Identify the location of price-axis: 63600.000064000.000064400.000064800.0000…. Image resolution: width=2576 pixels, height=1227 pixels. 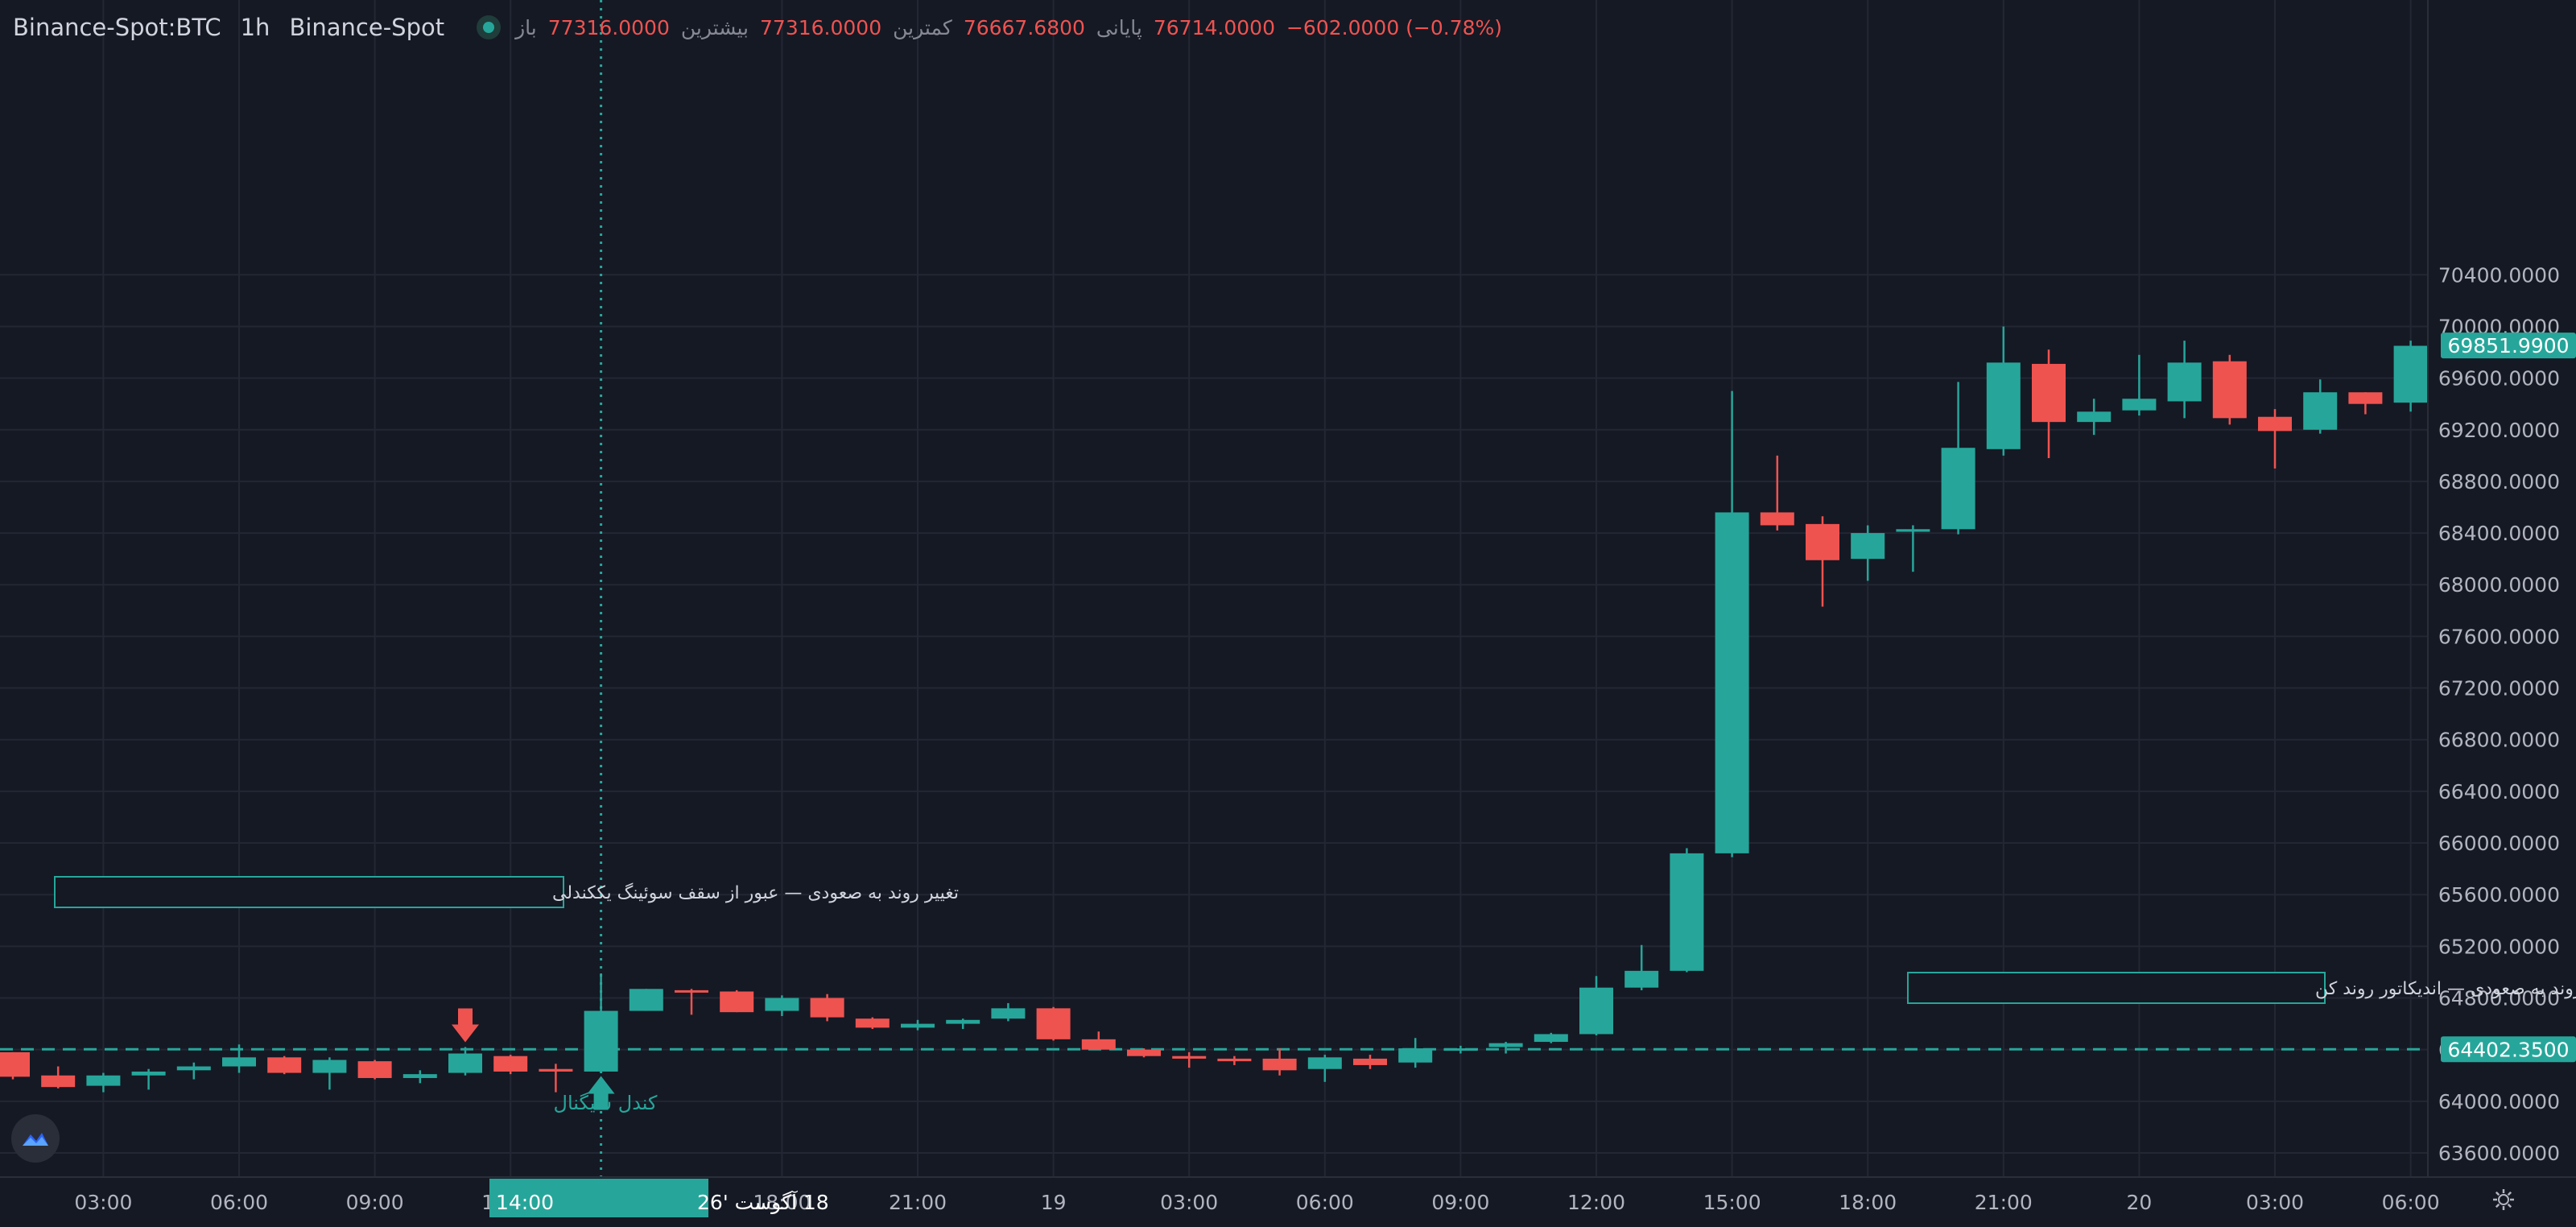
(2501, 588).